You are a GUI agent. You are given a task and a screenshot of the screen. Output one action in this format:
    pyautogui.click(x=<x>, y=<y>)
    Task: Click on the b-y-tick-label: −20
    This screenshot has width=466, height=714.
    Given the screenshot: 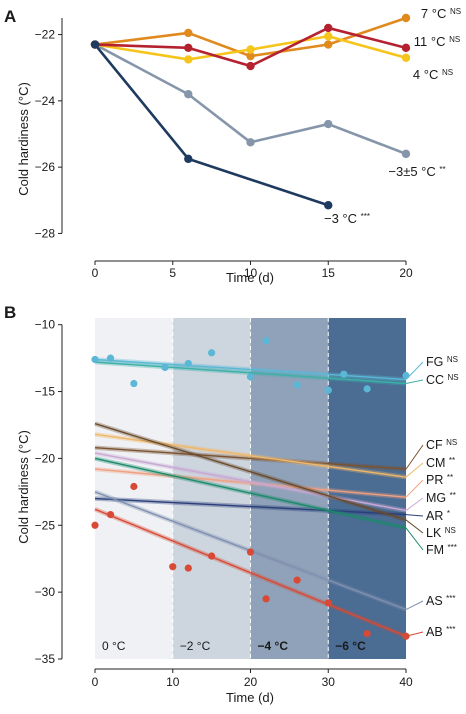 What is the action you would take?
    pyautogui.click(x=45, y=458)
    